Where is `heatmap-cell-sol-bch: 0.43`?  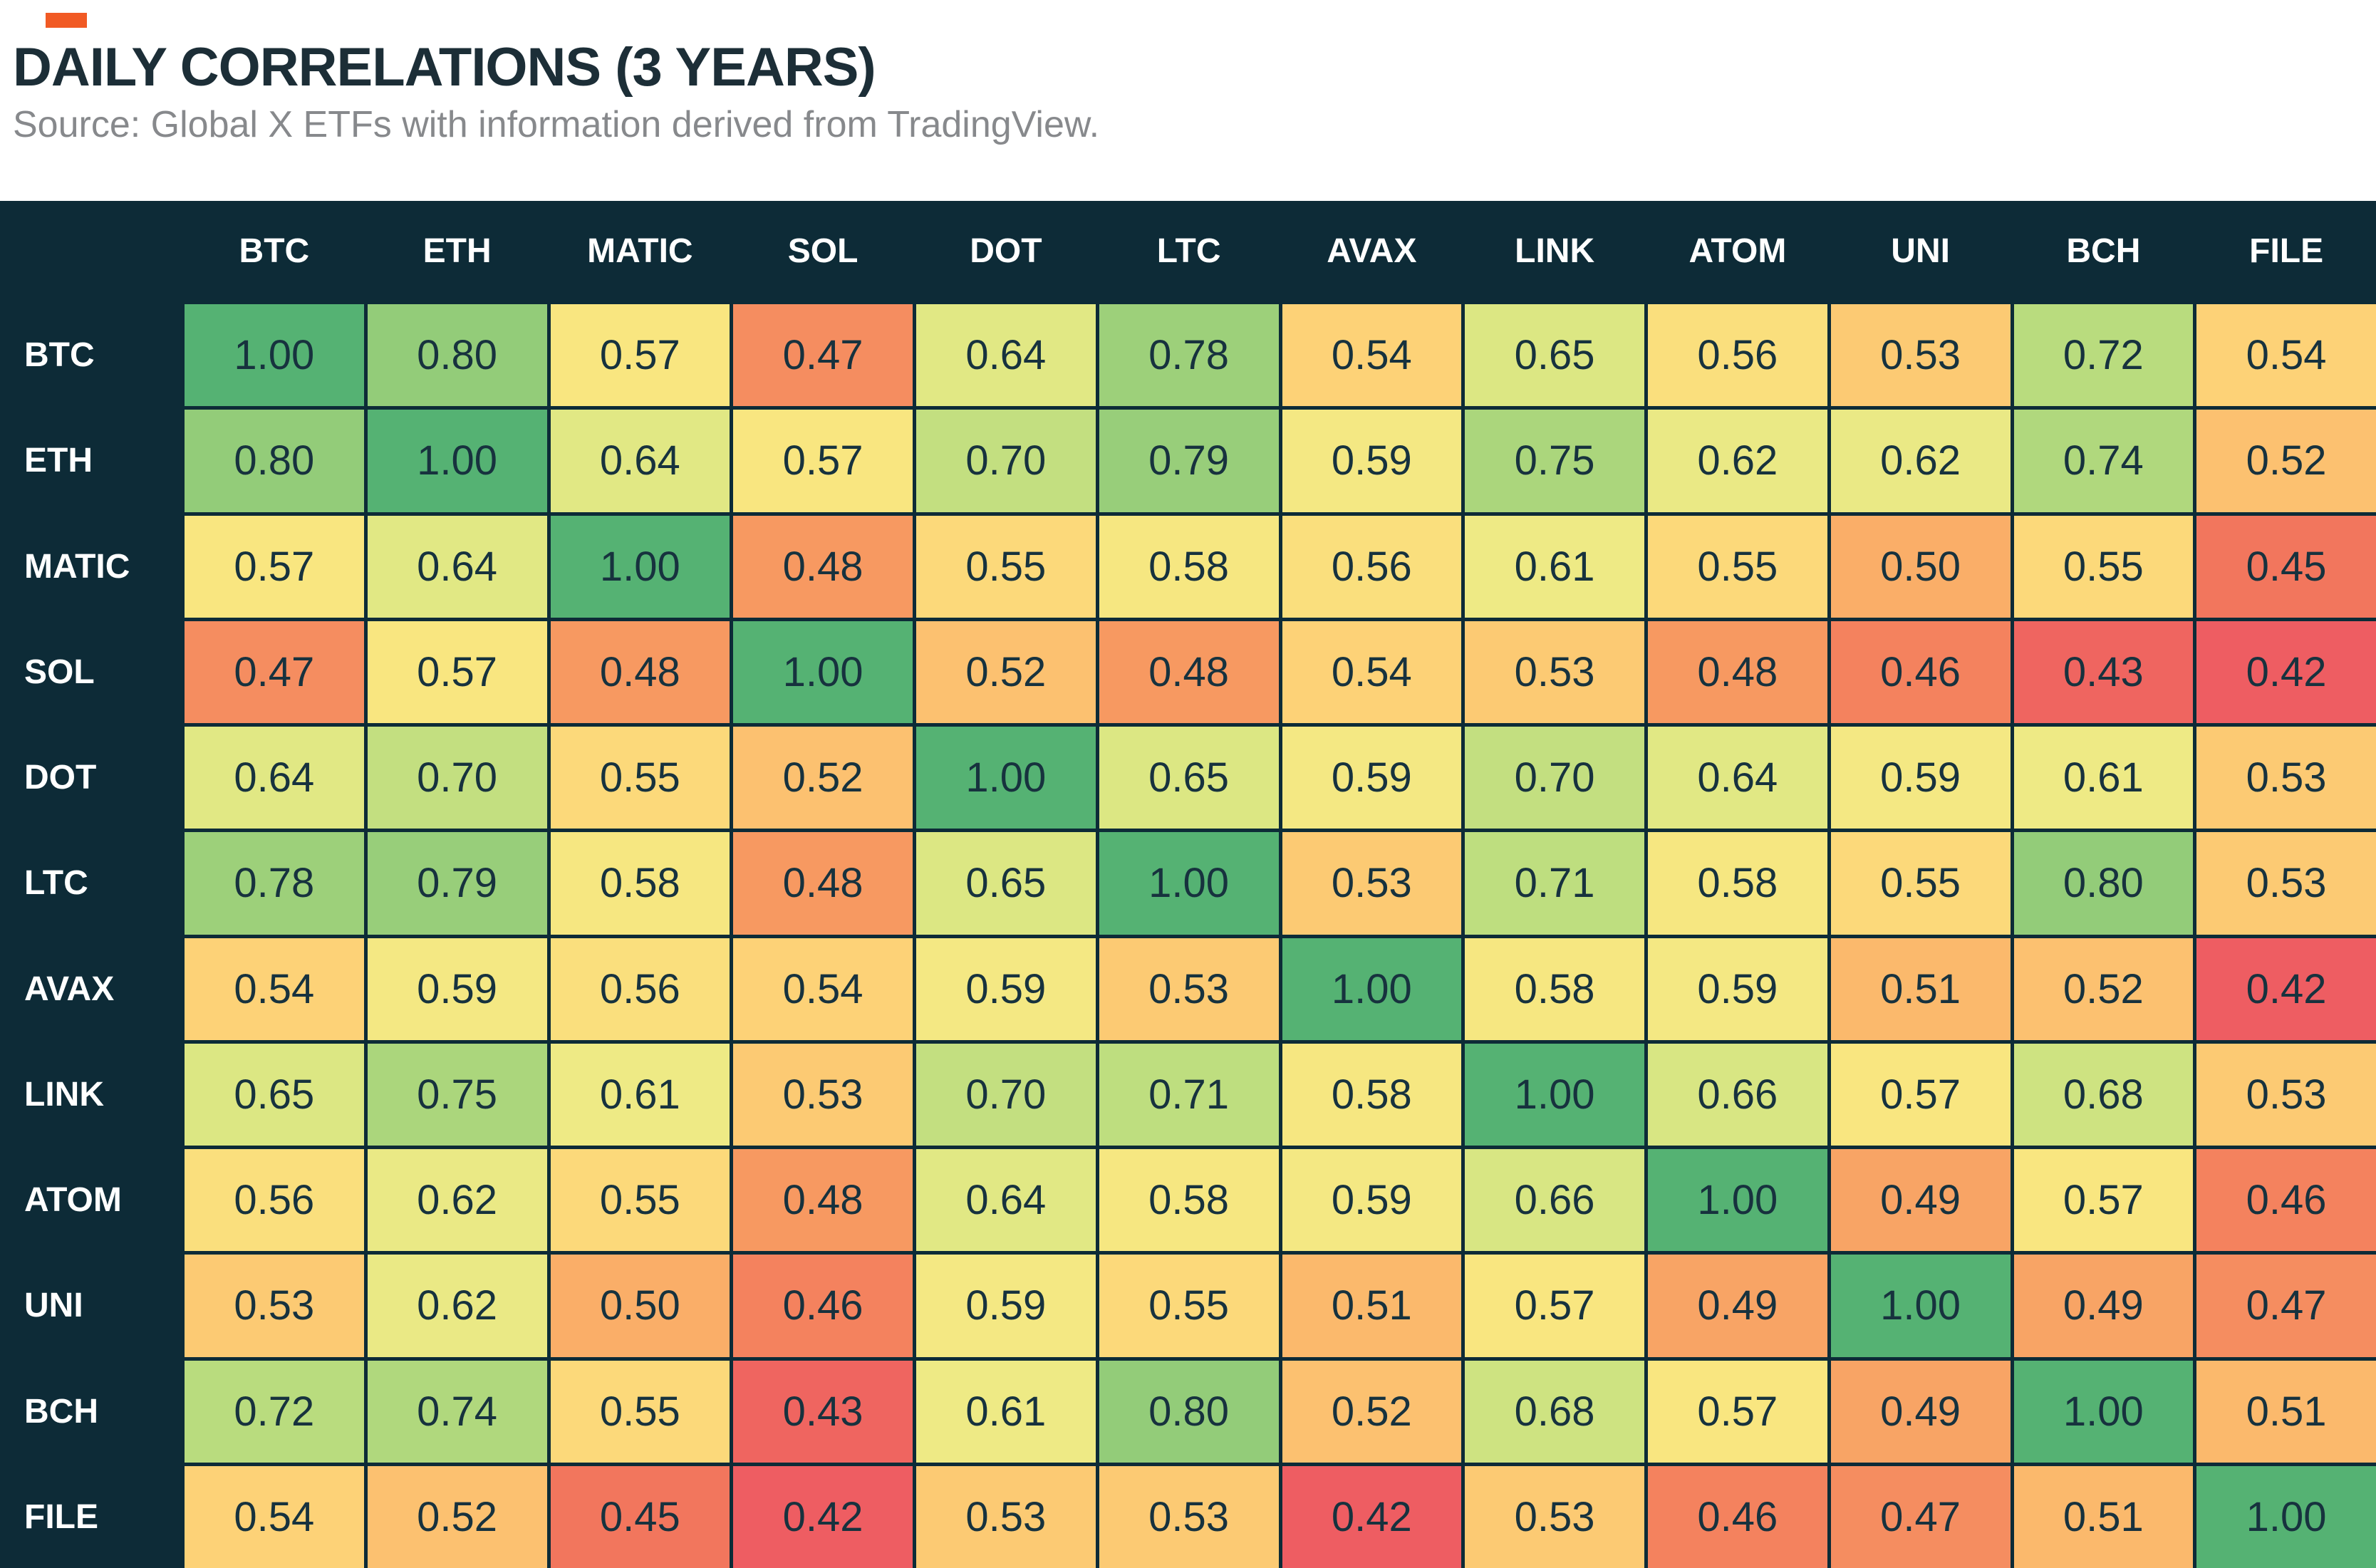 heatmap-cell-sol-bch: 0.43 is located at coordinates (2103, 672).